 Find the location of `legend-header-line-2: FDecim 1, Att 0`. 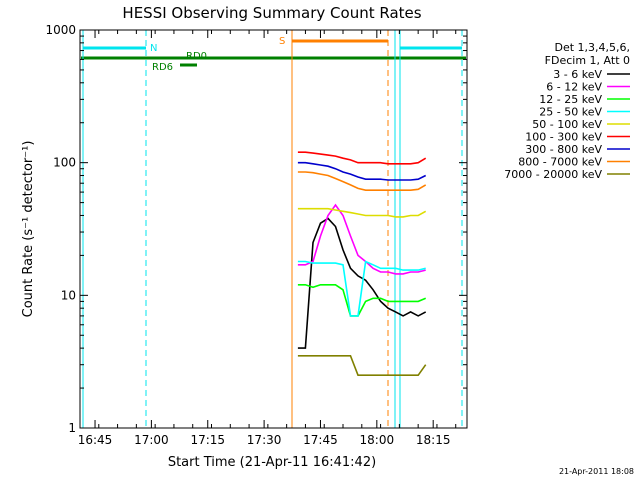

legend-header-line-2: FDecim 1, Att 0 is located at coordinates (587, 60).